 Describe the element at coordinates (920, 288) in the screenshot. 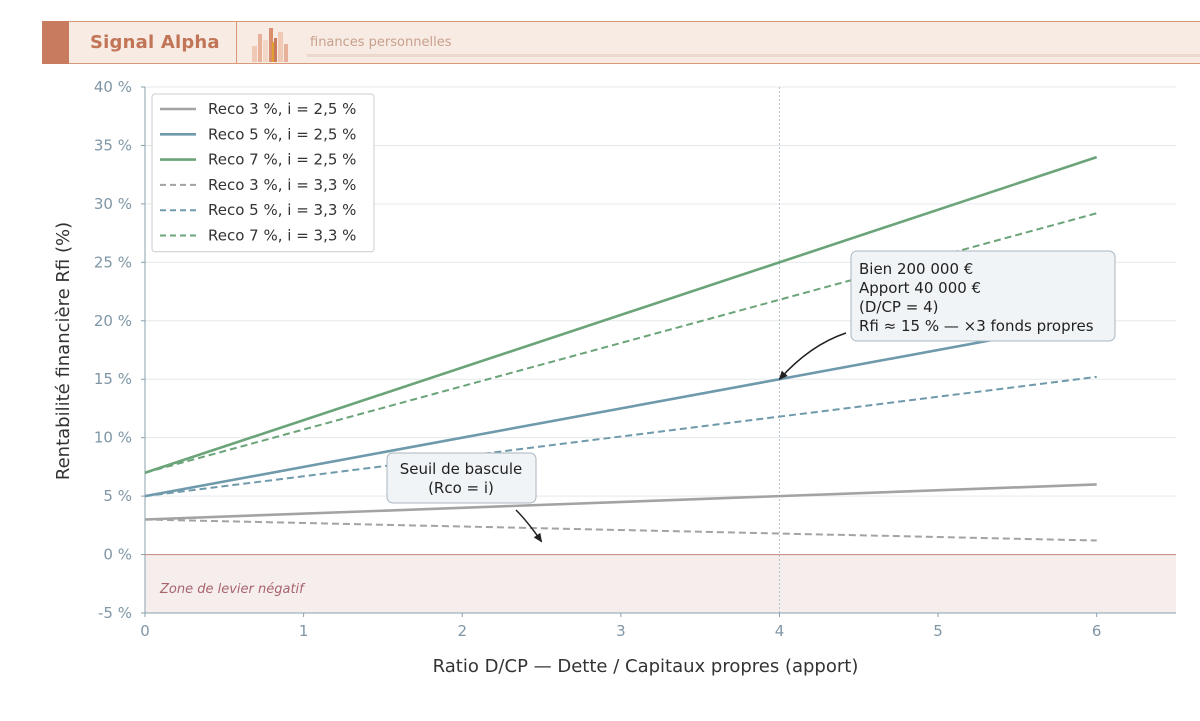

I see `annotation-text: Apport 40 000 €` at that location.